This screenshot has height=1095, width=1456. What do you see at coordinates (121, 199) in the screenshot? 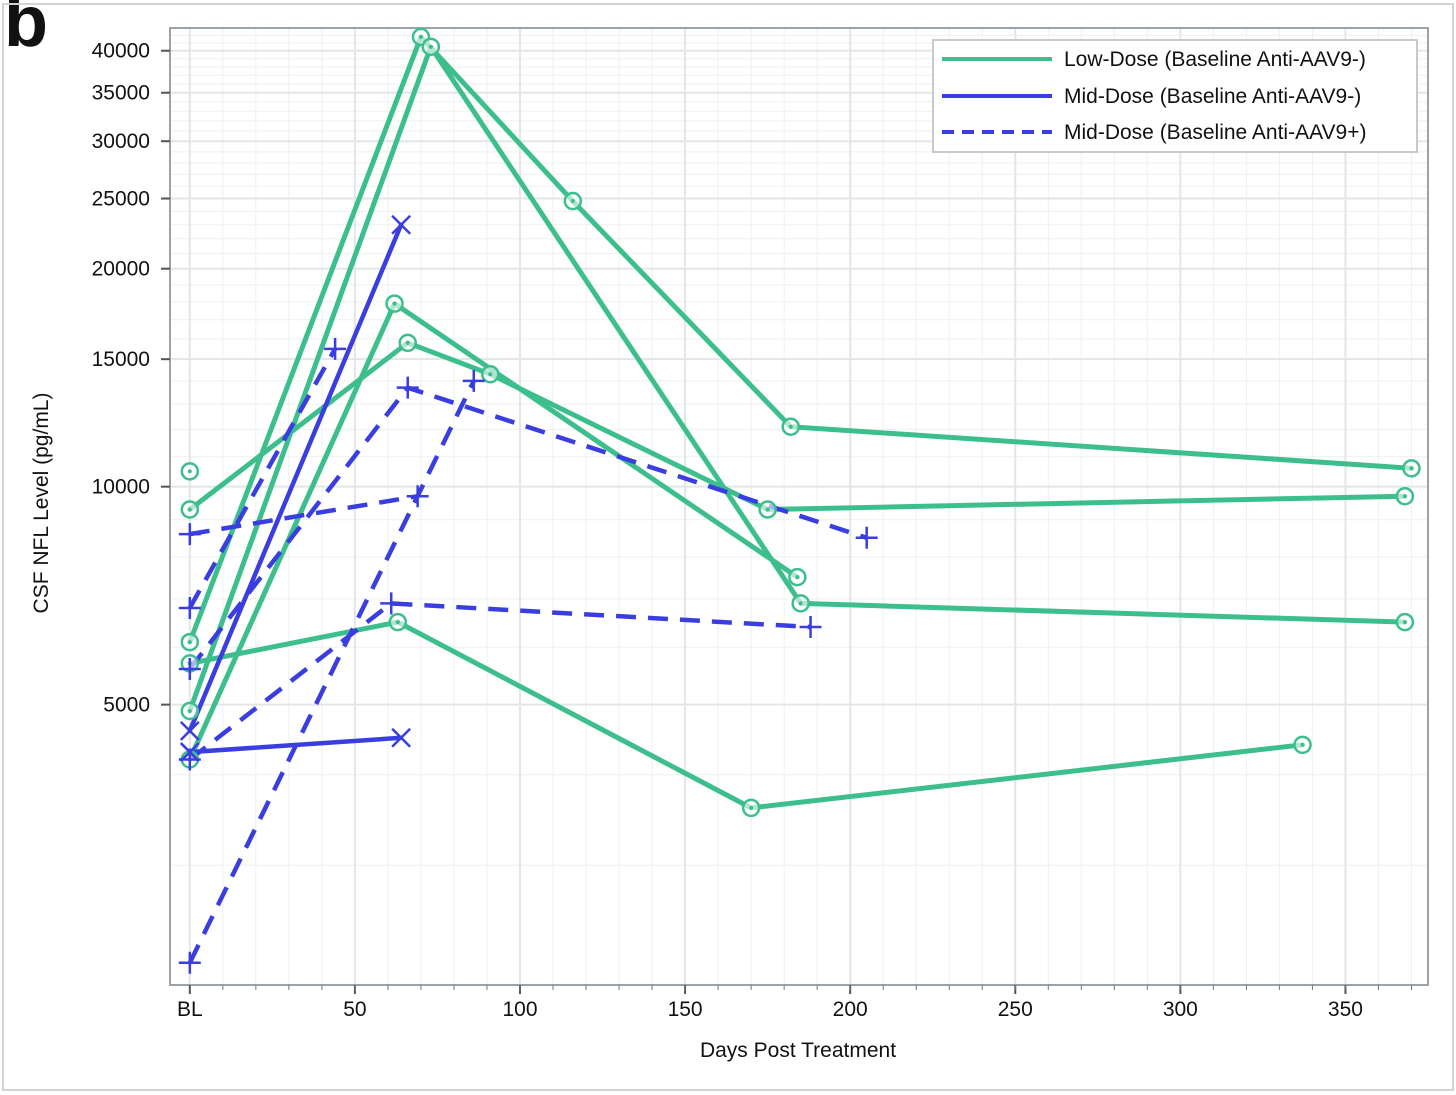
I see `y-tick-label: 25000` at bounding box center [121, 199].